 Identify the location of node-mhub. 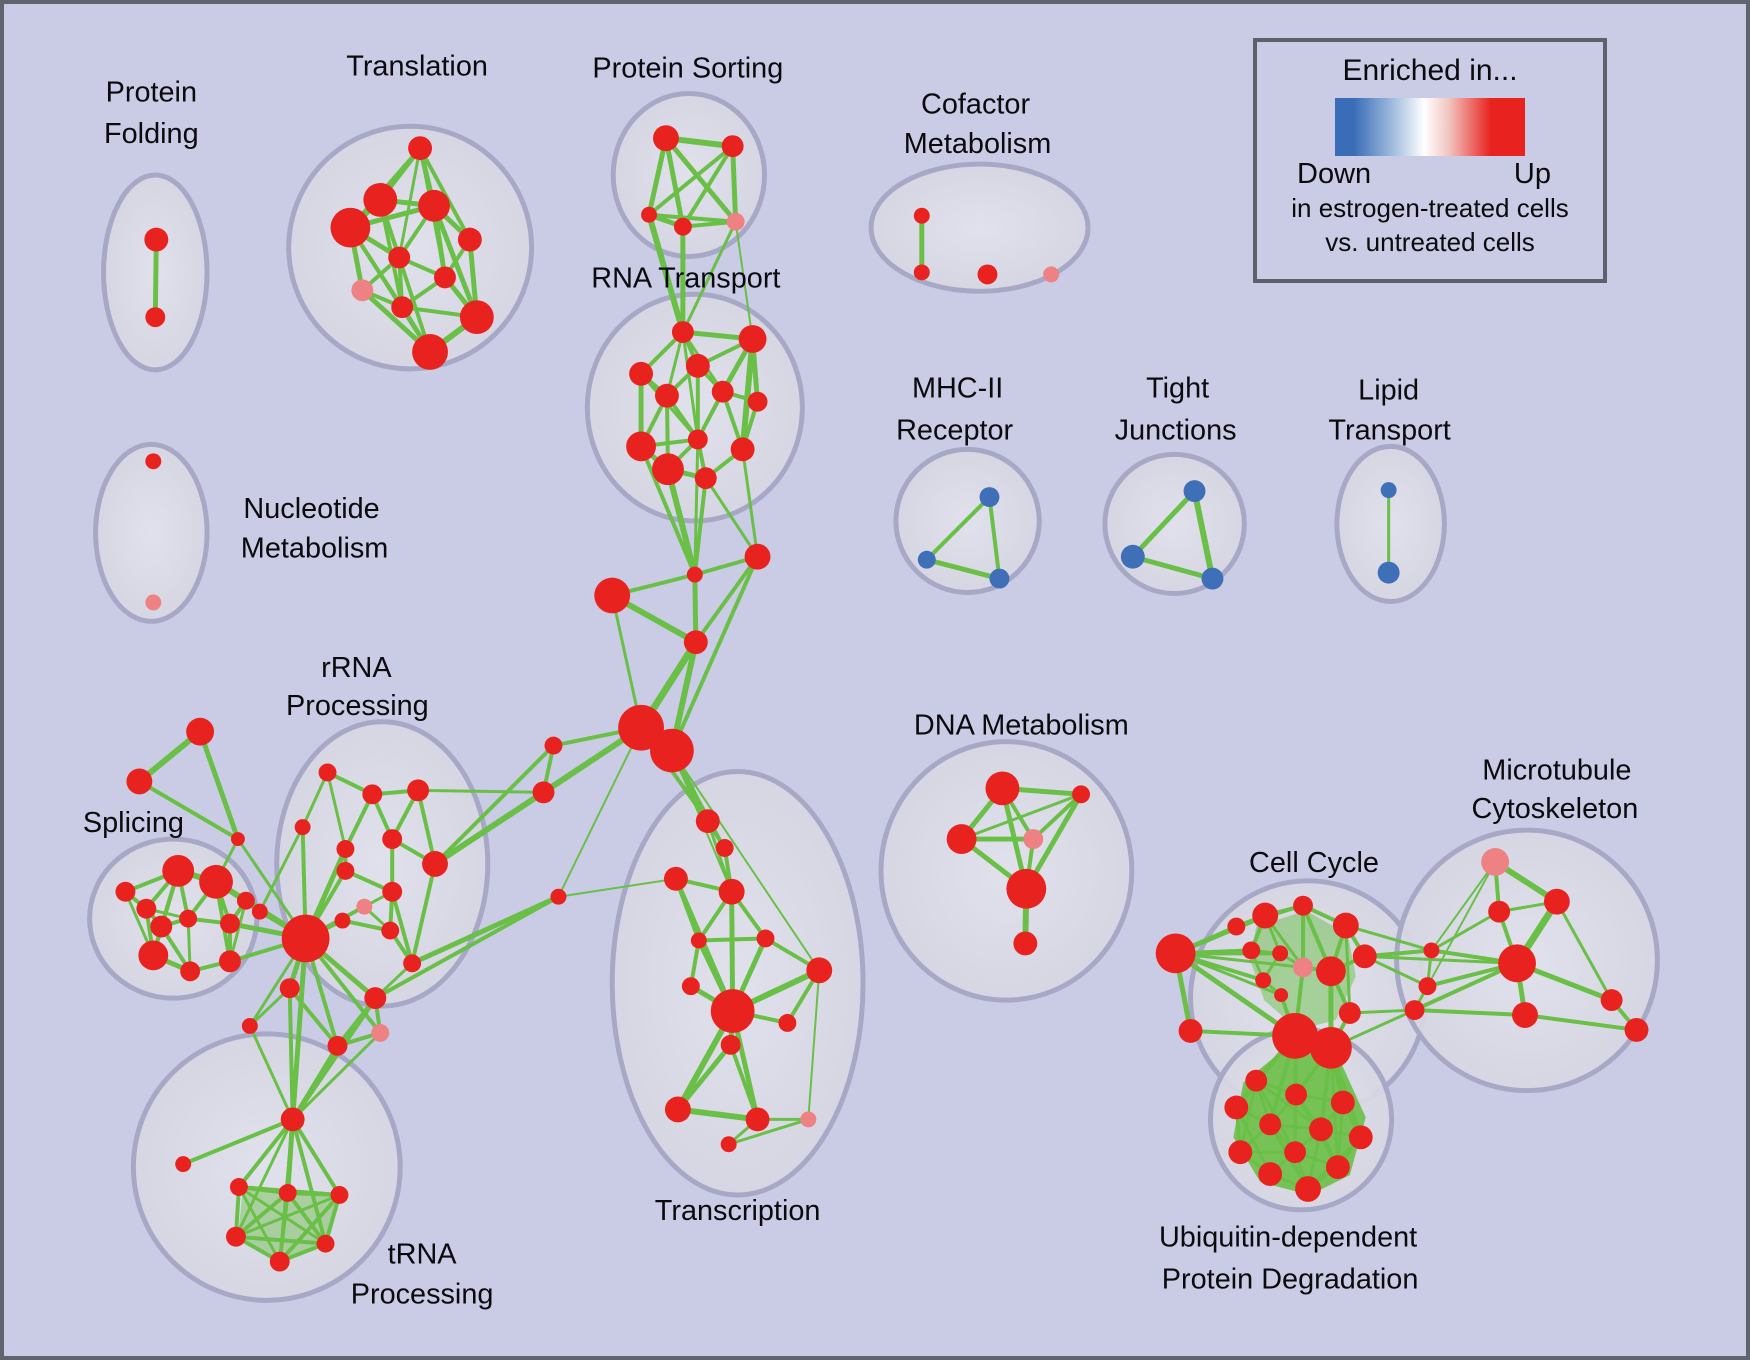
(1517, 963).